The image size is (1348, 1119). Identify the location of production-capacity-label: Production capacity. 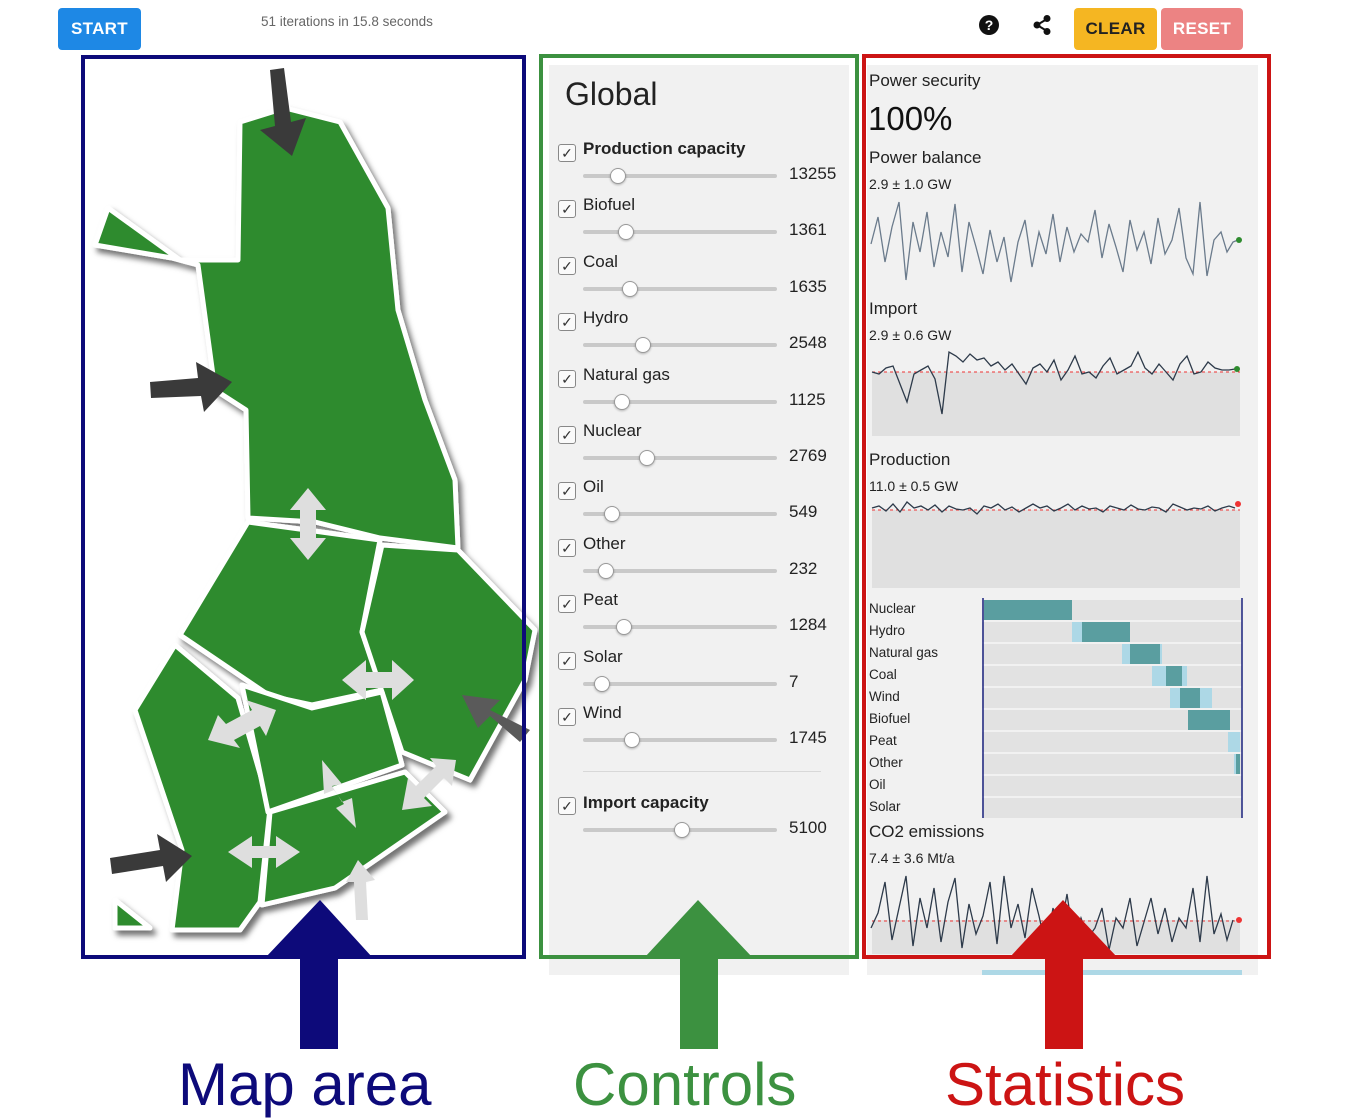
(664, 148).